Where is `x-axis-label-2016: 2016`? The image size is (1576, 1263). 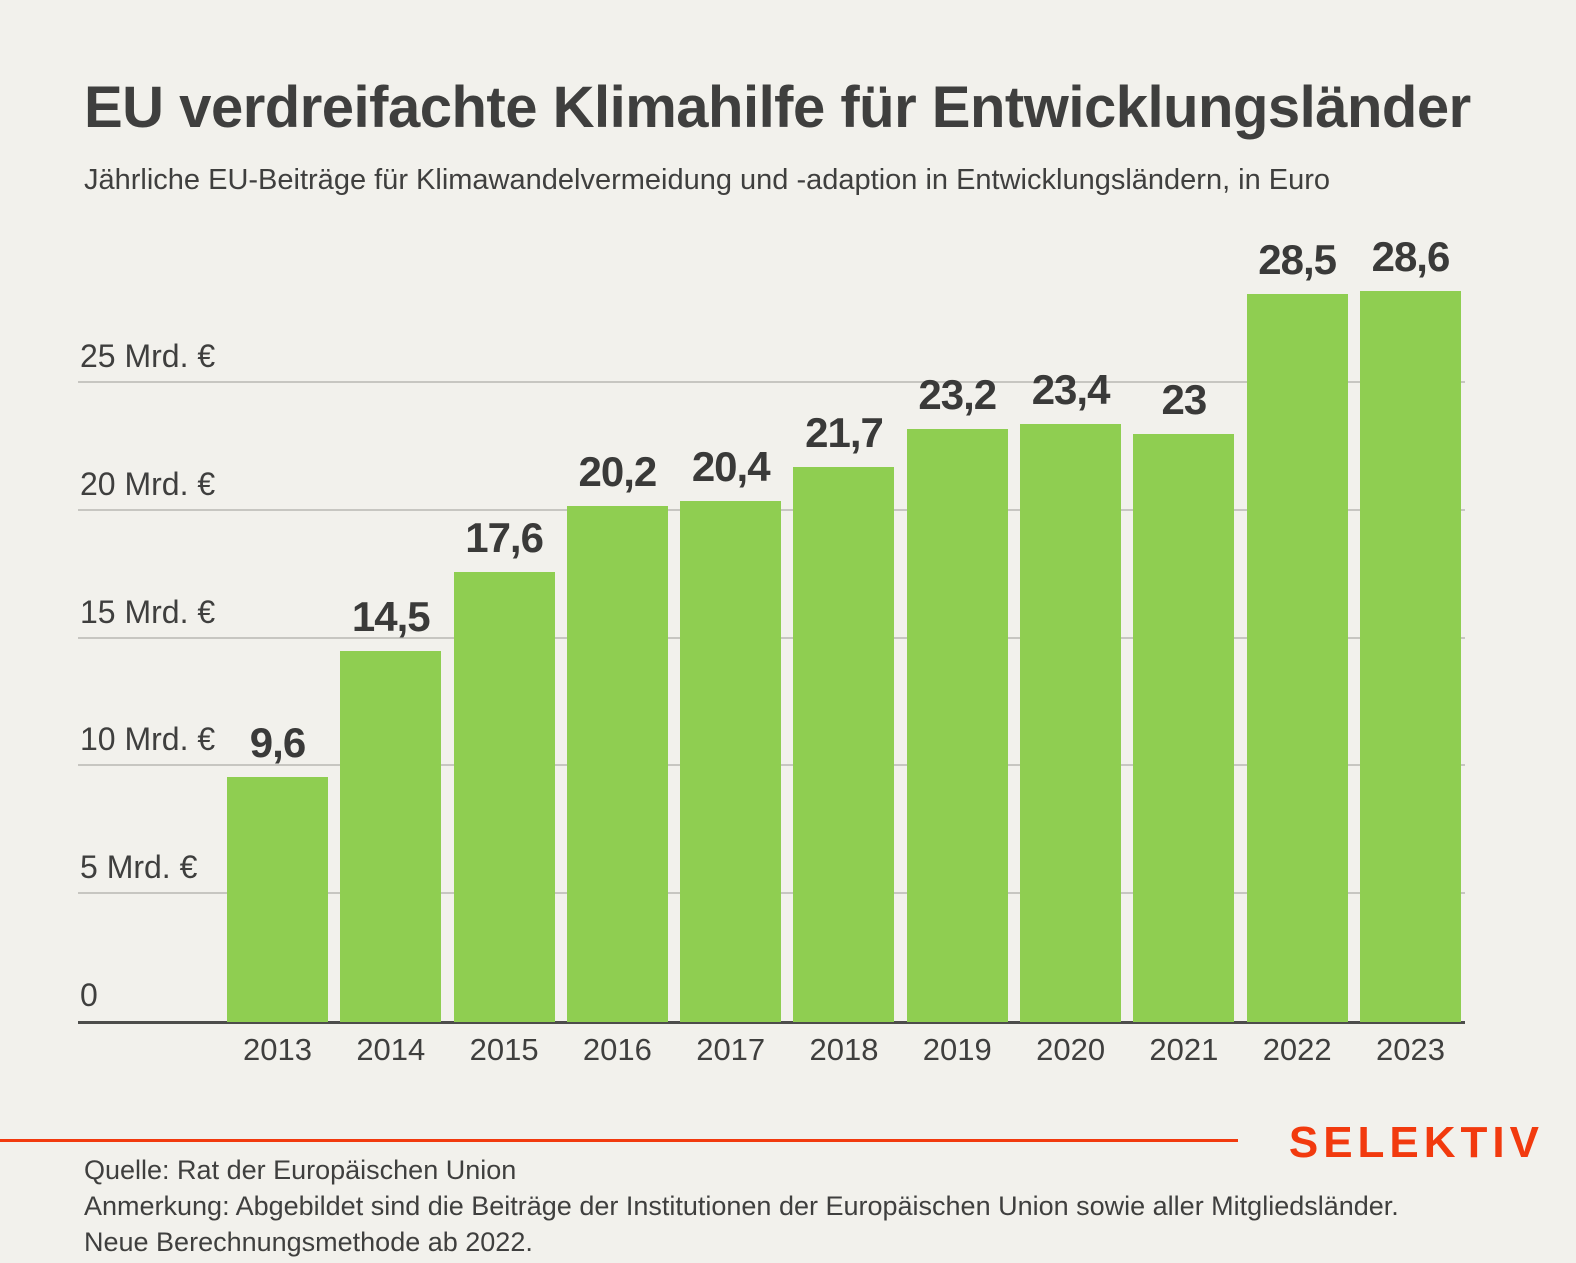
x-axis-label-2016: 2016 is located at coordinates (617, 1049).